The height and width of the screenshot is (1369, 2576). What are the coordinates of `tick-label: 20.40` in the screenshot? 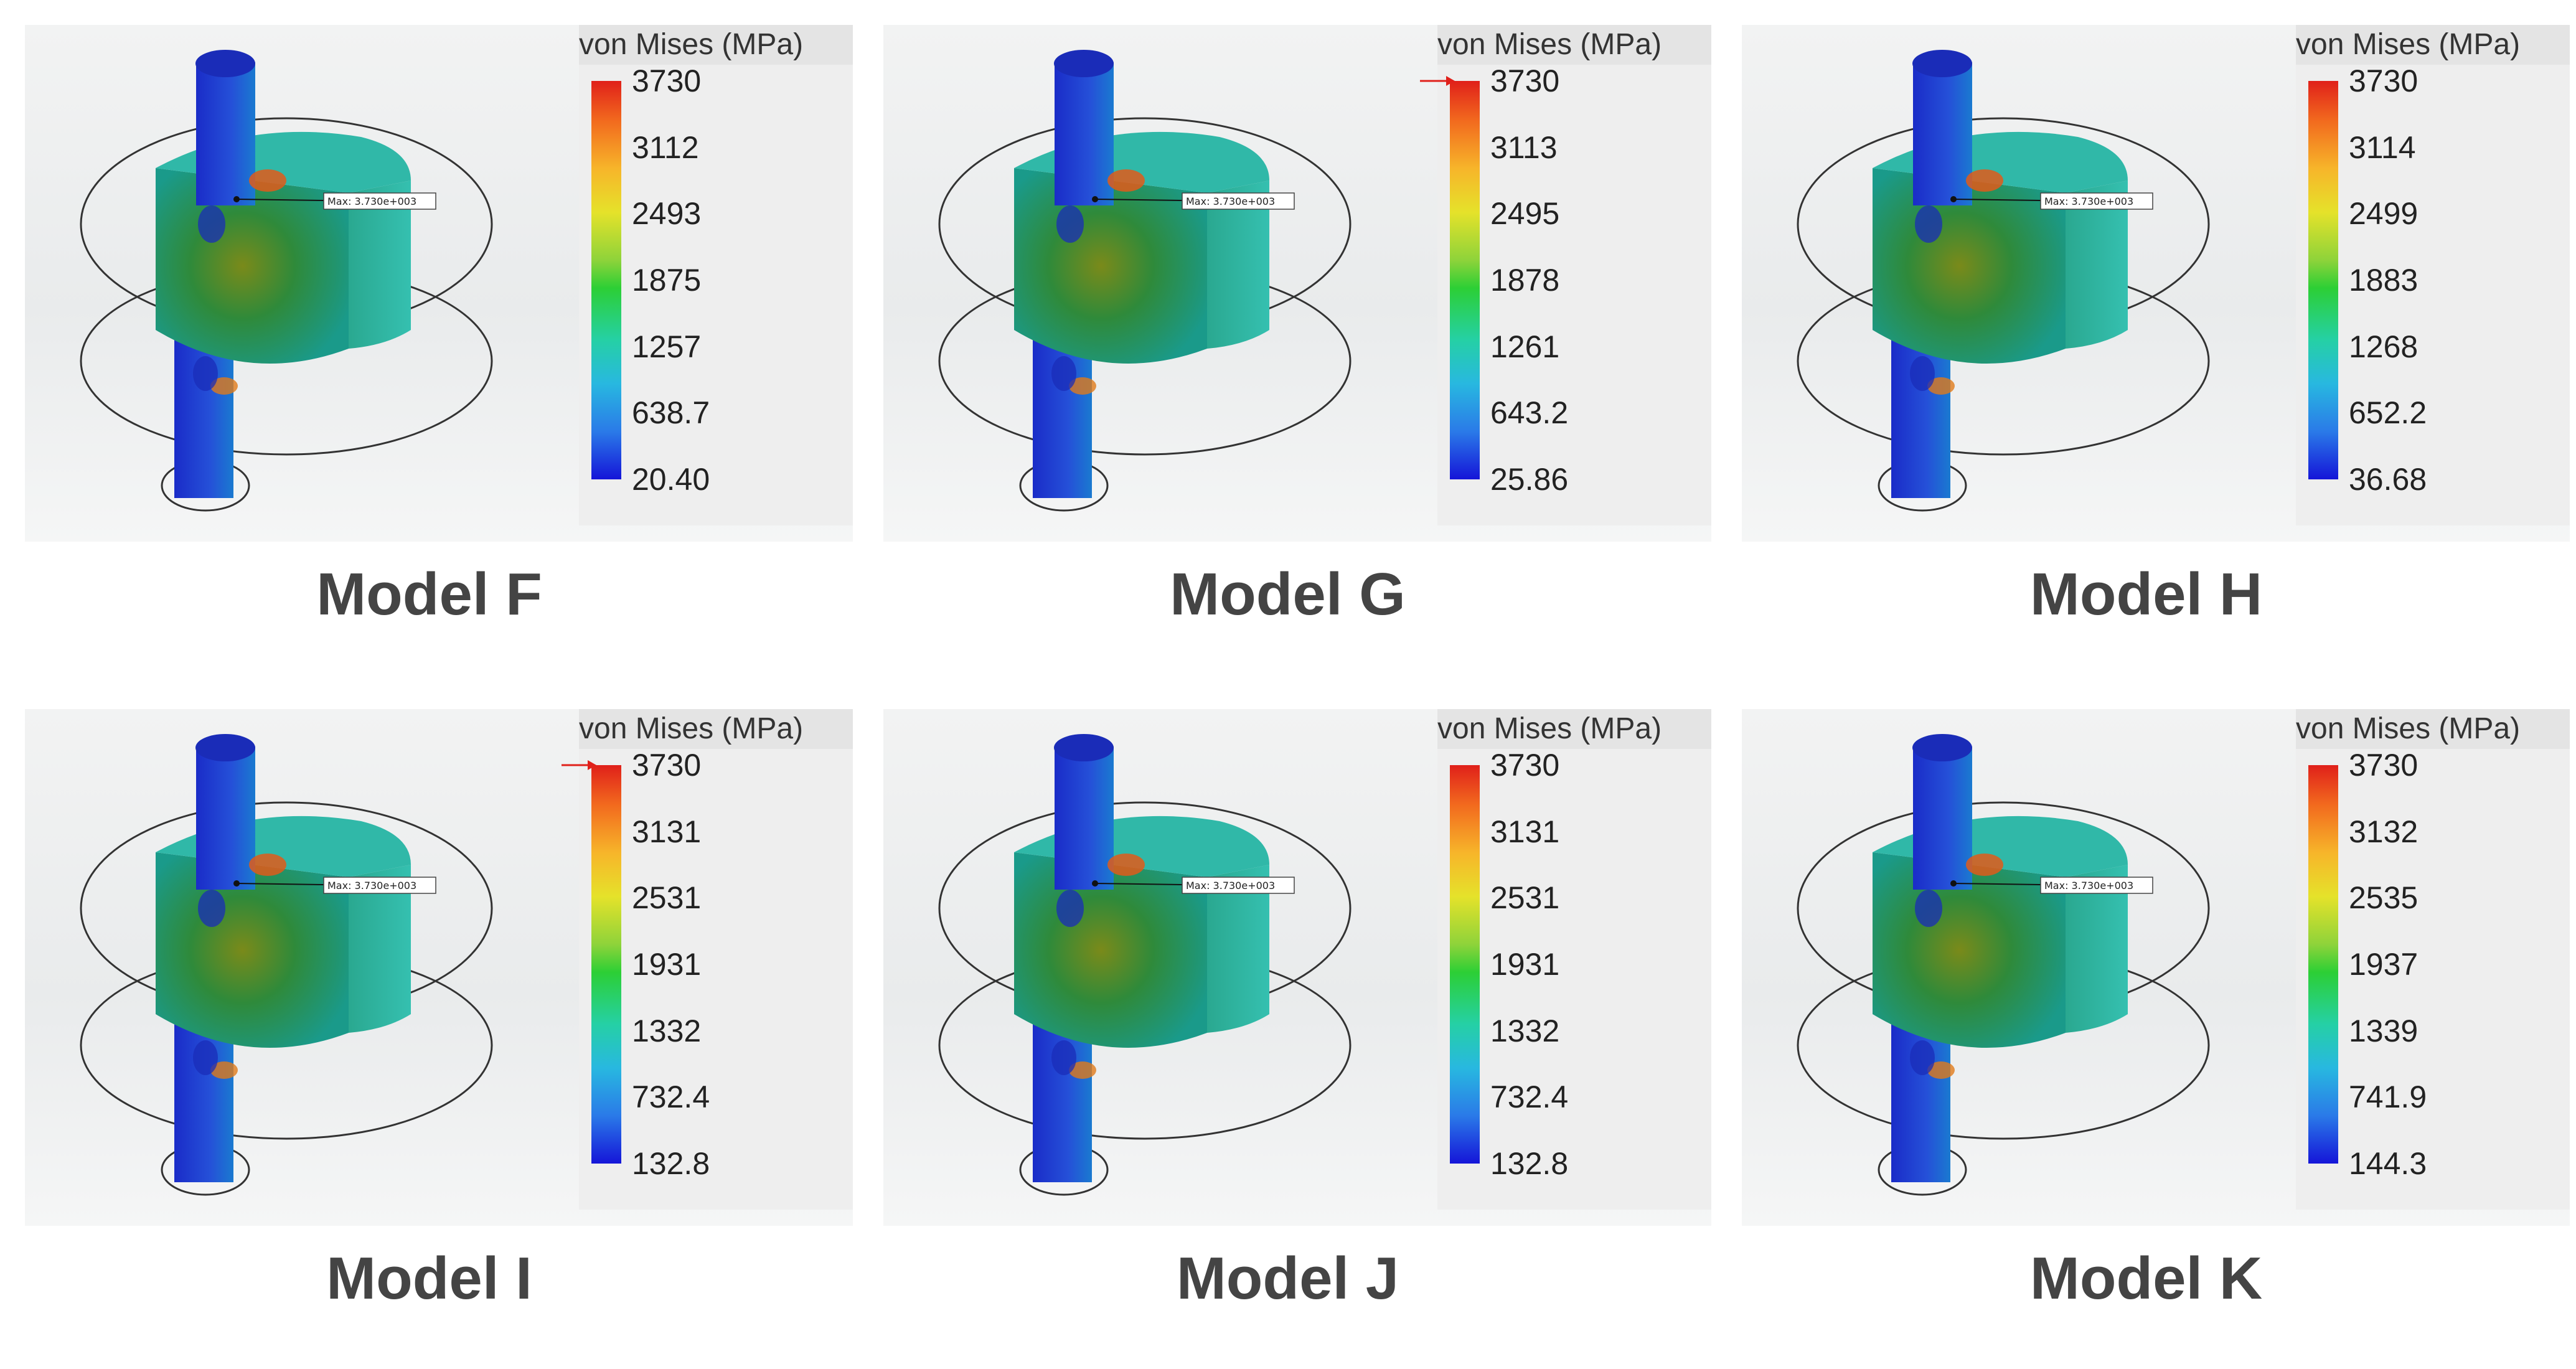 It's located at (671, 479).